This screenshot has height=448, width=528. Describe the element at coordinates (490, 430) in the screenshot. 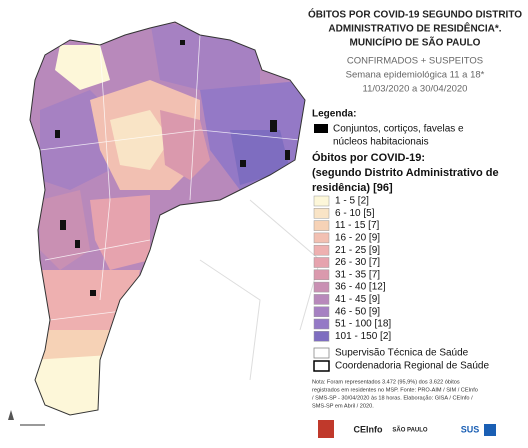

I see `logo-cross` at that location.